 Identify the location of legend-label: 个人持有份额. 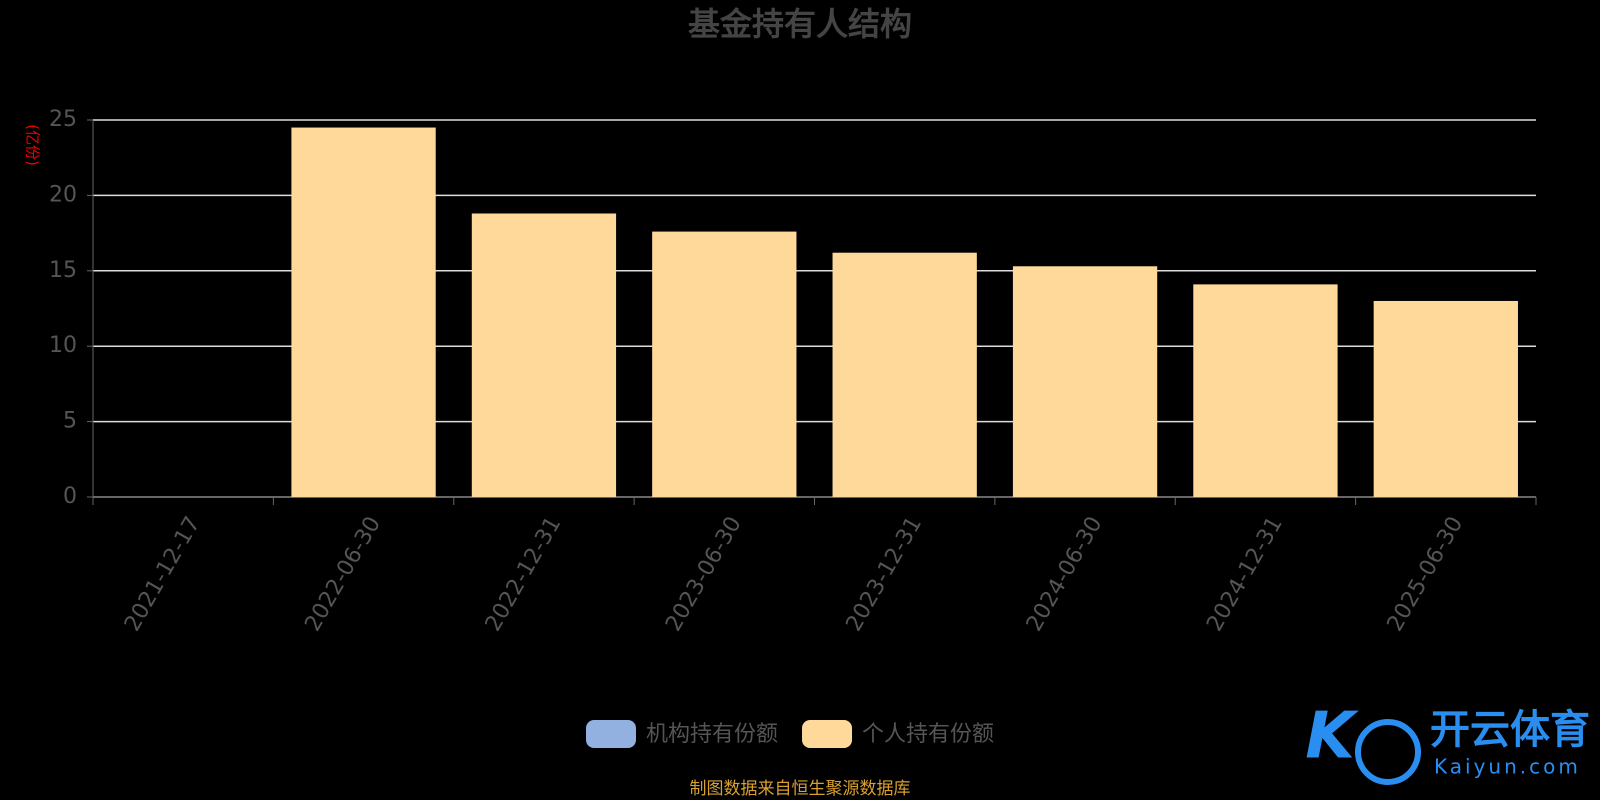
(928, 734).